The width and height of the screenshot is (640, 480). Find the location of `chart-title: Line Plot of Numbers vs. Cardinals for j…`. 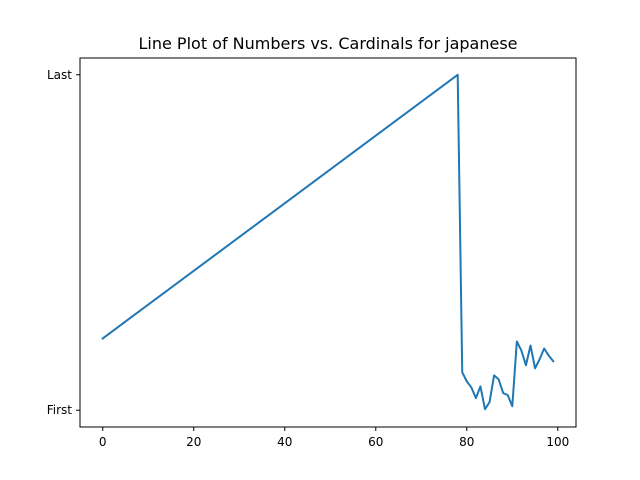

chart-title: Line Plot of Numbers vs. Cardinals for j… is located at coordinates (328, 43).